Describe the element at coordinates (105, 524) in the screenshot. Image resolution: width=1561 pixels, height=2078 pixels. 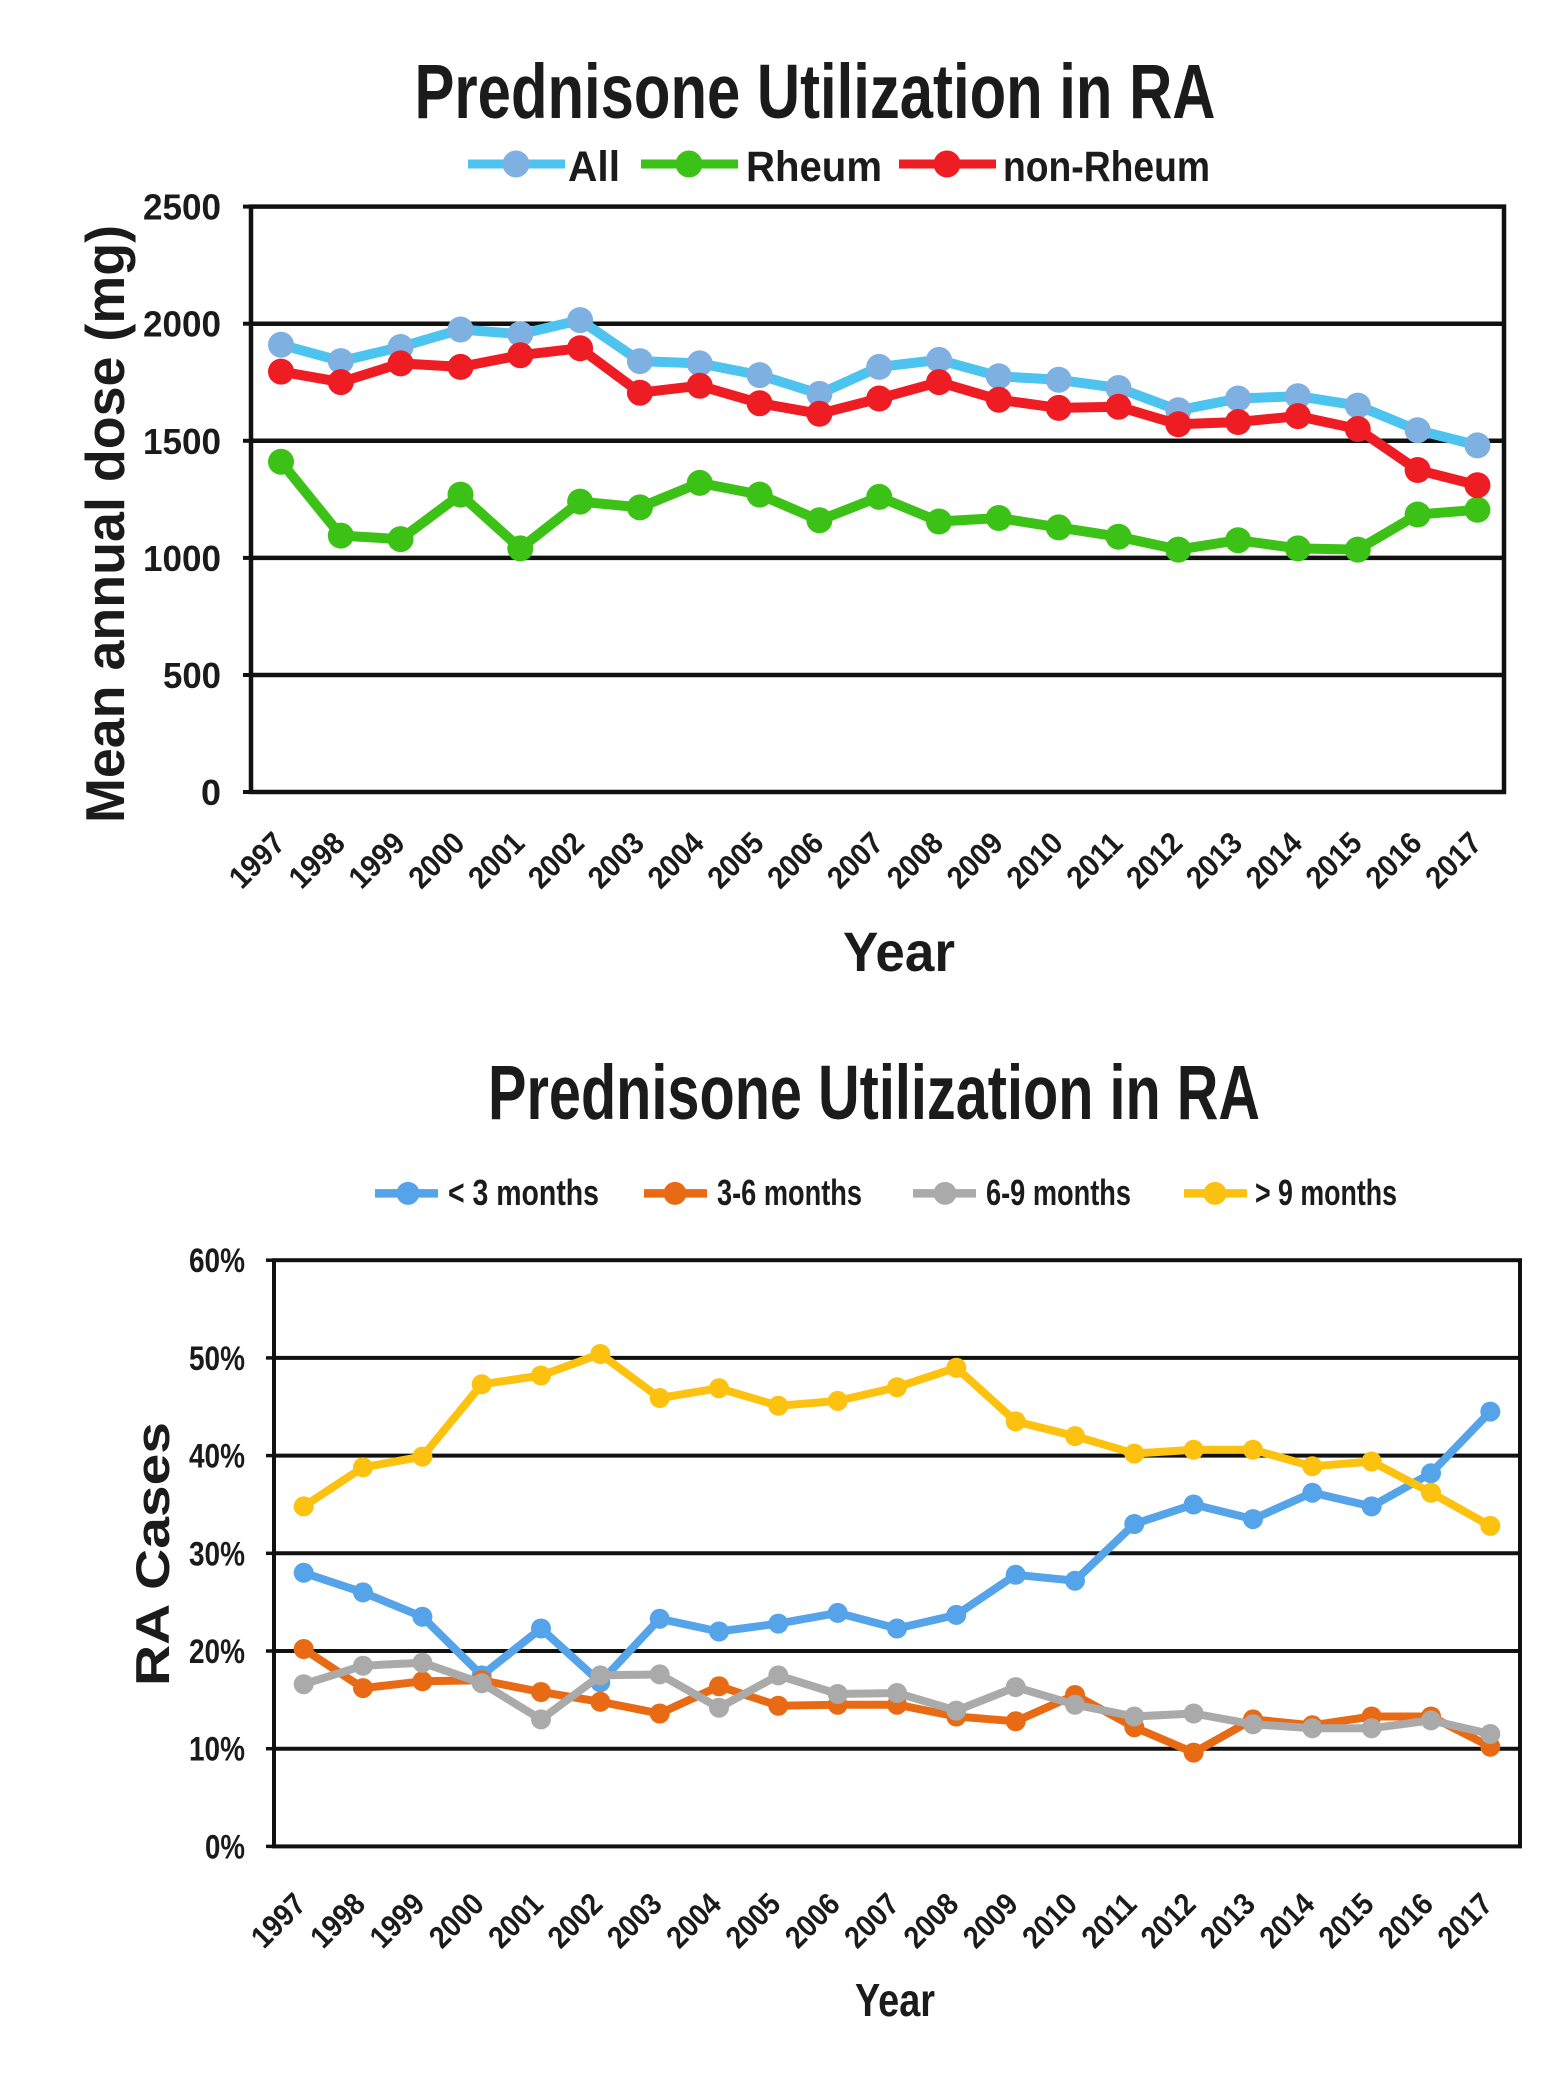
I see `svg-text: Mean annual dose (mg)` at that location.